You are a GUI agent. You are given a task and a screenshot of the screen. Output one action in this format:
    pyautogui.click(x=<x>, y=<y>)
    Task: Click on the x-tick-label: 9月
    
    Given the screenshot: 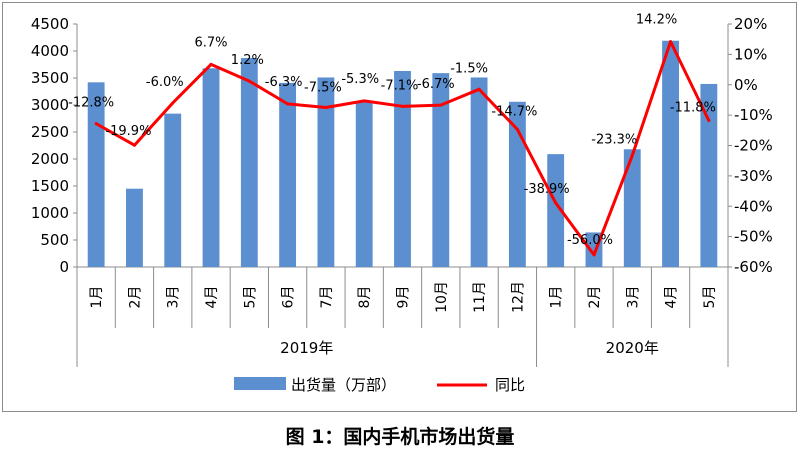 What is the action you would take?
    pyautogui.click(x=404, y=297)
    